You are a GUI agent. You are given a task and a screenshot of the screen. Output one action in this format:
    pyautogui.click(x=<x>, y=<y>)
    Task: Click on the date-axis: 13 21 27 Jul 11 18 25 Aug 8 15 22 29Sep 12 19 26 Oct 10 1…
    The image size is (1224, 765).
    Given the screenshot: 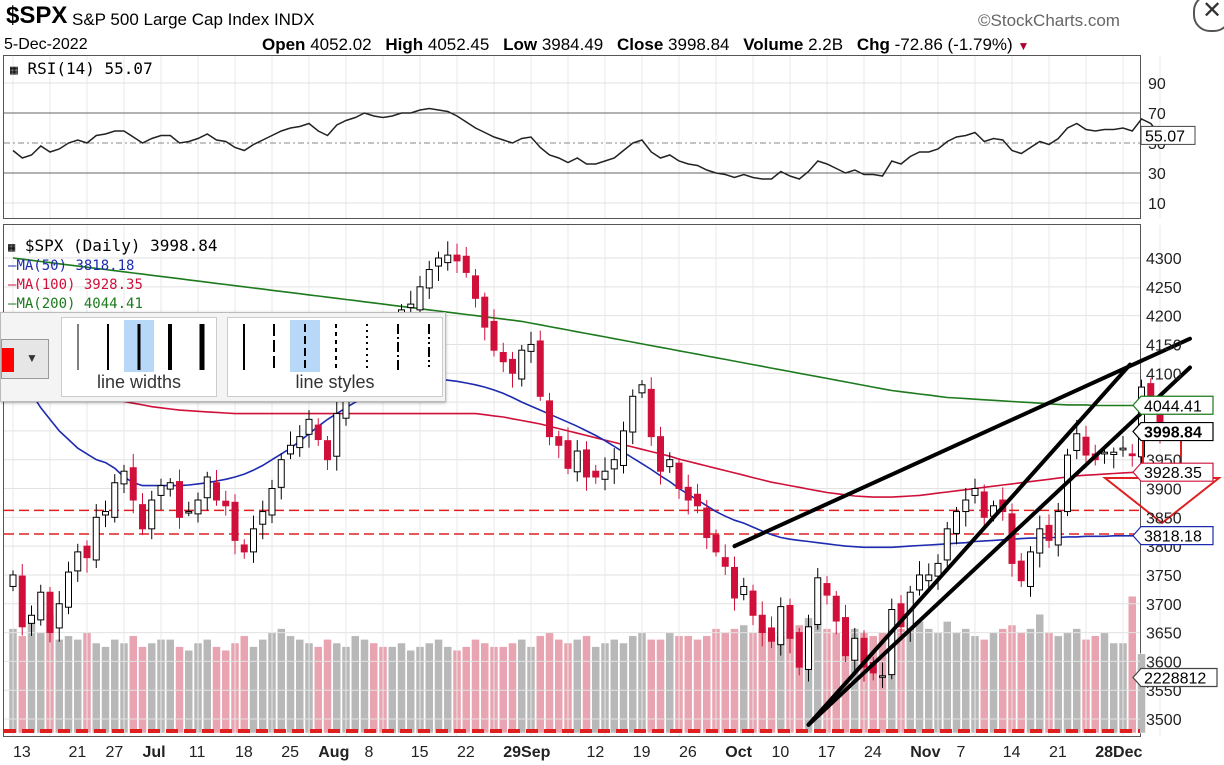 What is the action you would take?
    pyautogui.click(x=578, y=752)
    